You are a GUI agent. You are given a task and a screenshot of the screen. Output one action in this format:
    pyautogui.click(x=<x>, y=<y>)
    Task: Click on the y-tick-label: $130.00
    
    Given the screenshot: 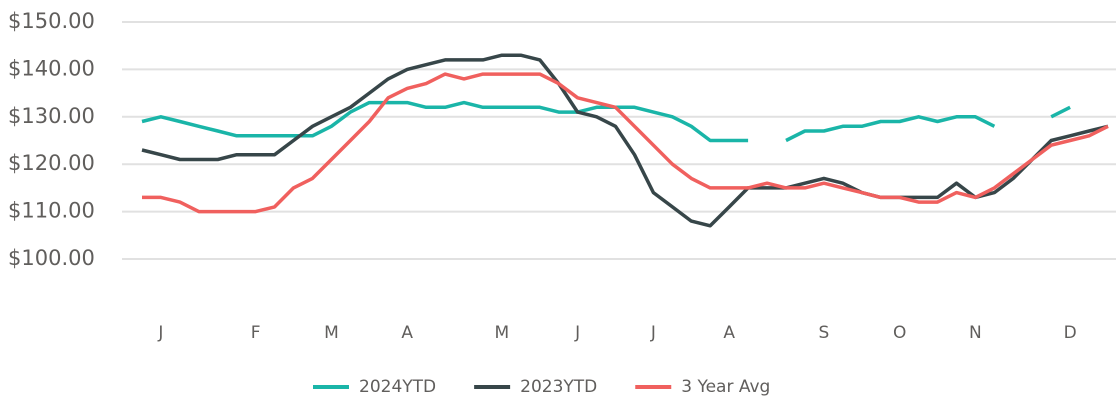 What is the action you would take?
    pyautogui.click(x=51, y=116)
    